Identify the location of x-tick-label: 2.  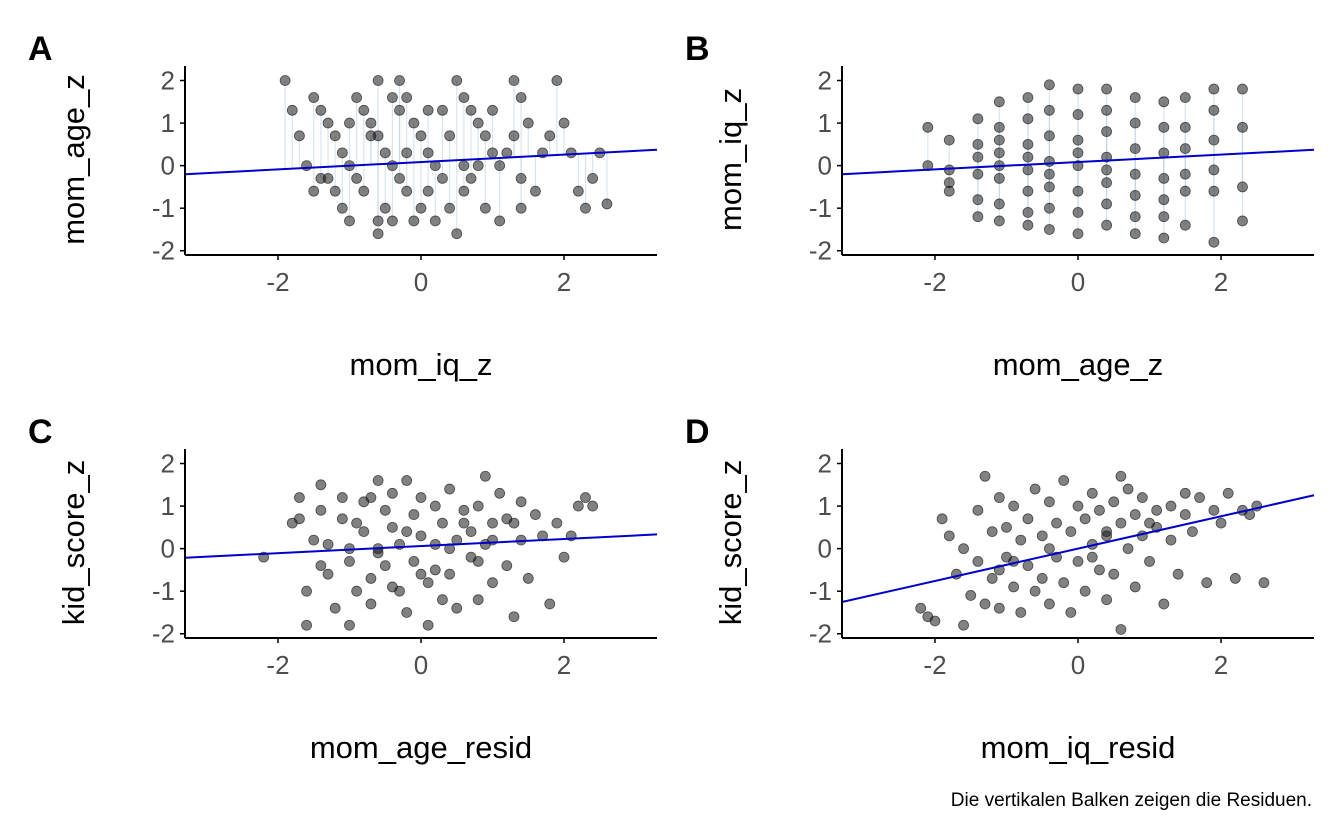
(1221, 282).